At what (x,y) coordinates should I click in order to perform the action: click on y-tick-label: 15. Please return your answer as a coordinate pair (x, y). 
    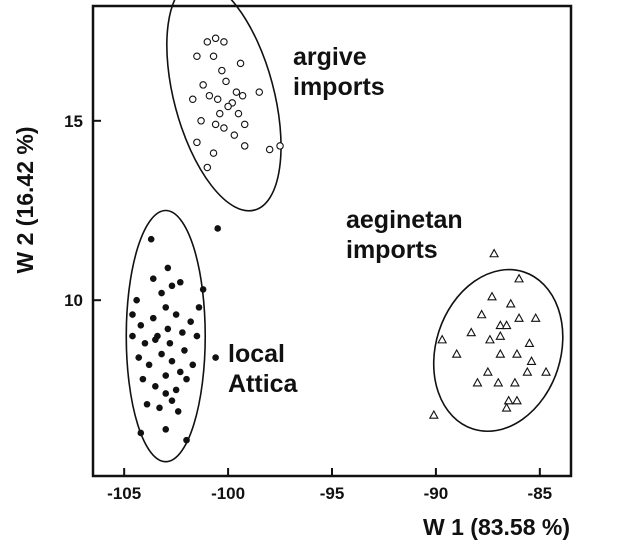
    Looking at the image, I should click on (73, 121).